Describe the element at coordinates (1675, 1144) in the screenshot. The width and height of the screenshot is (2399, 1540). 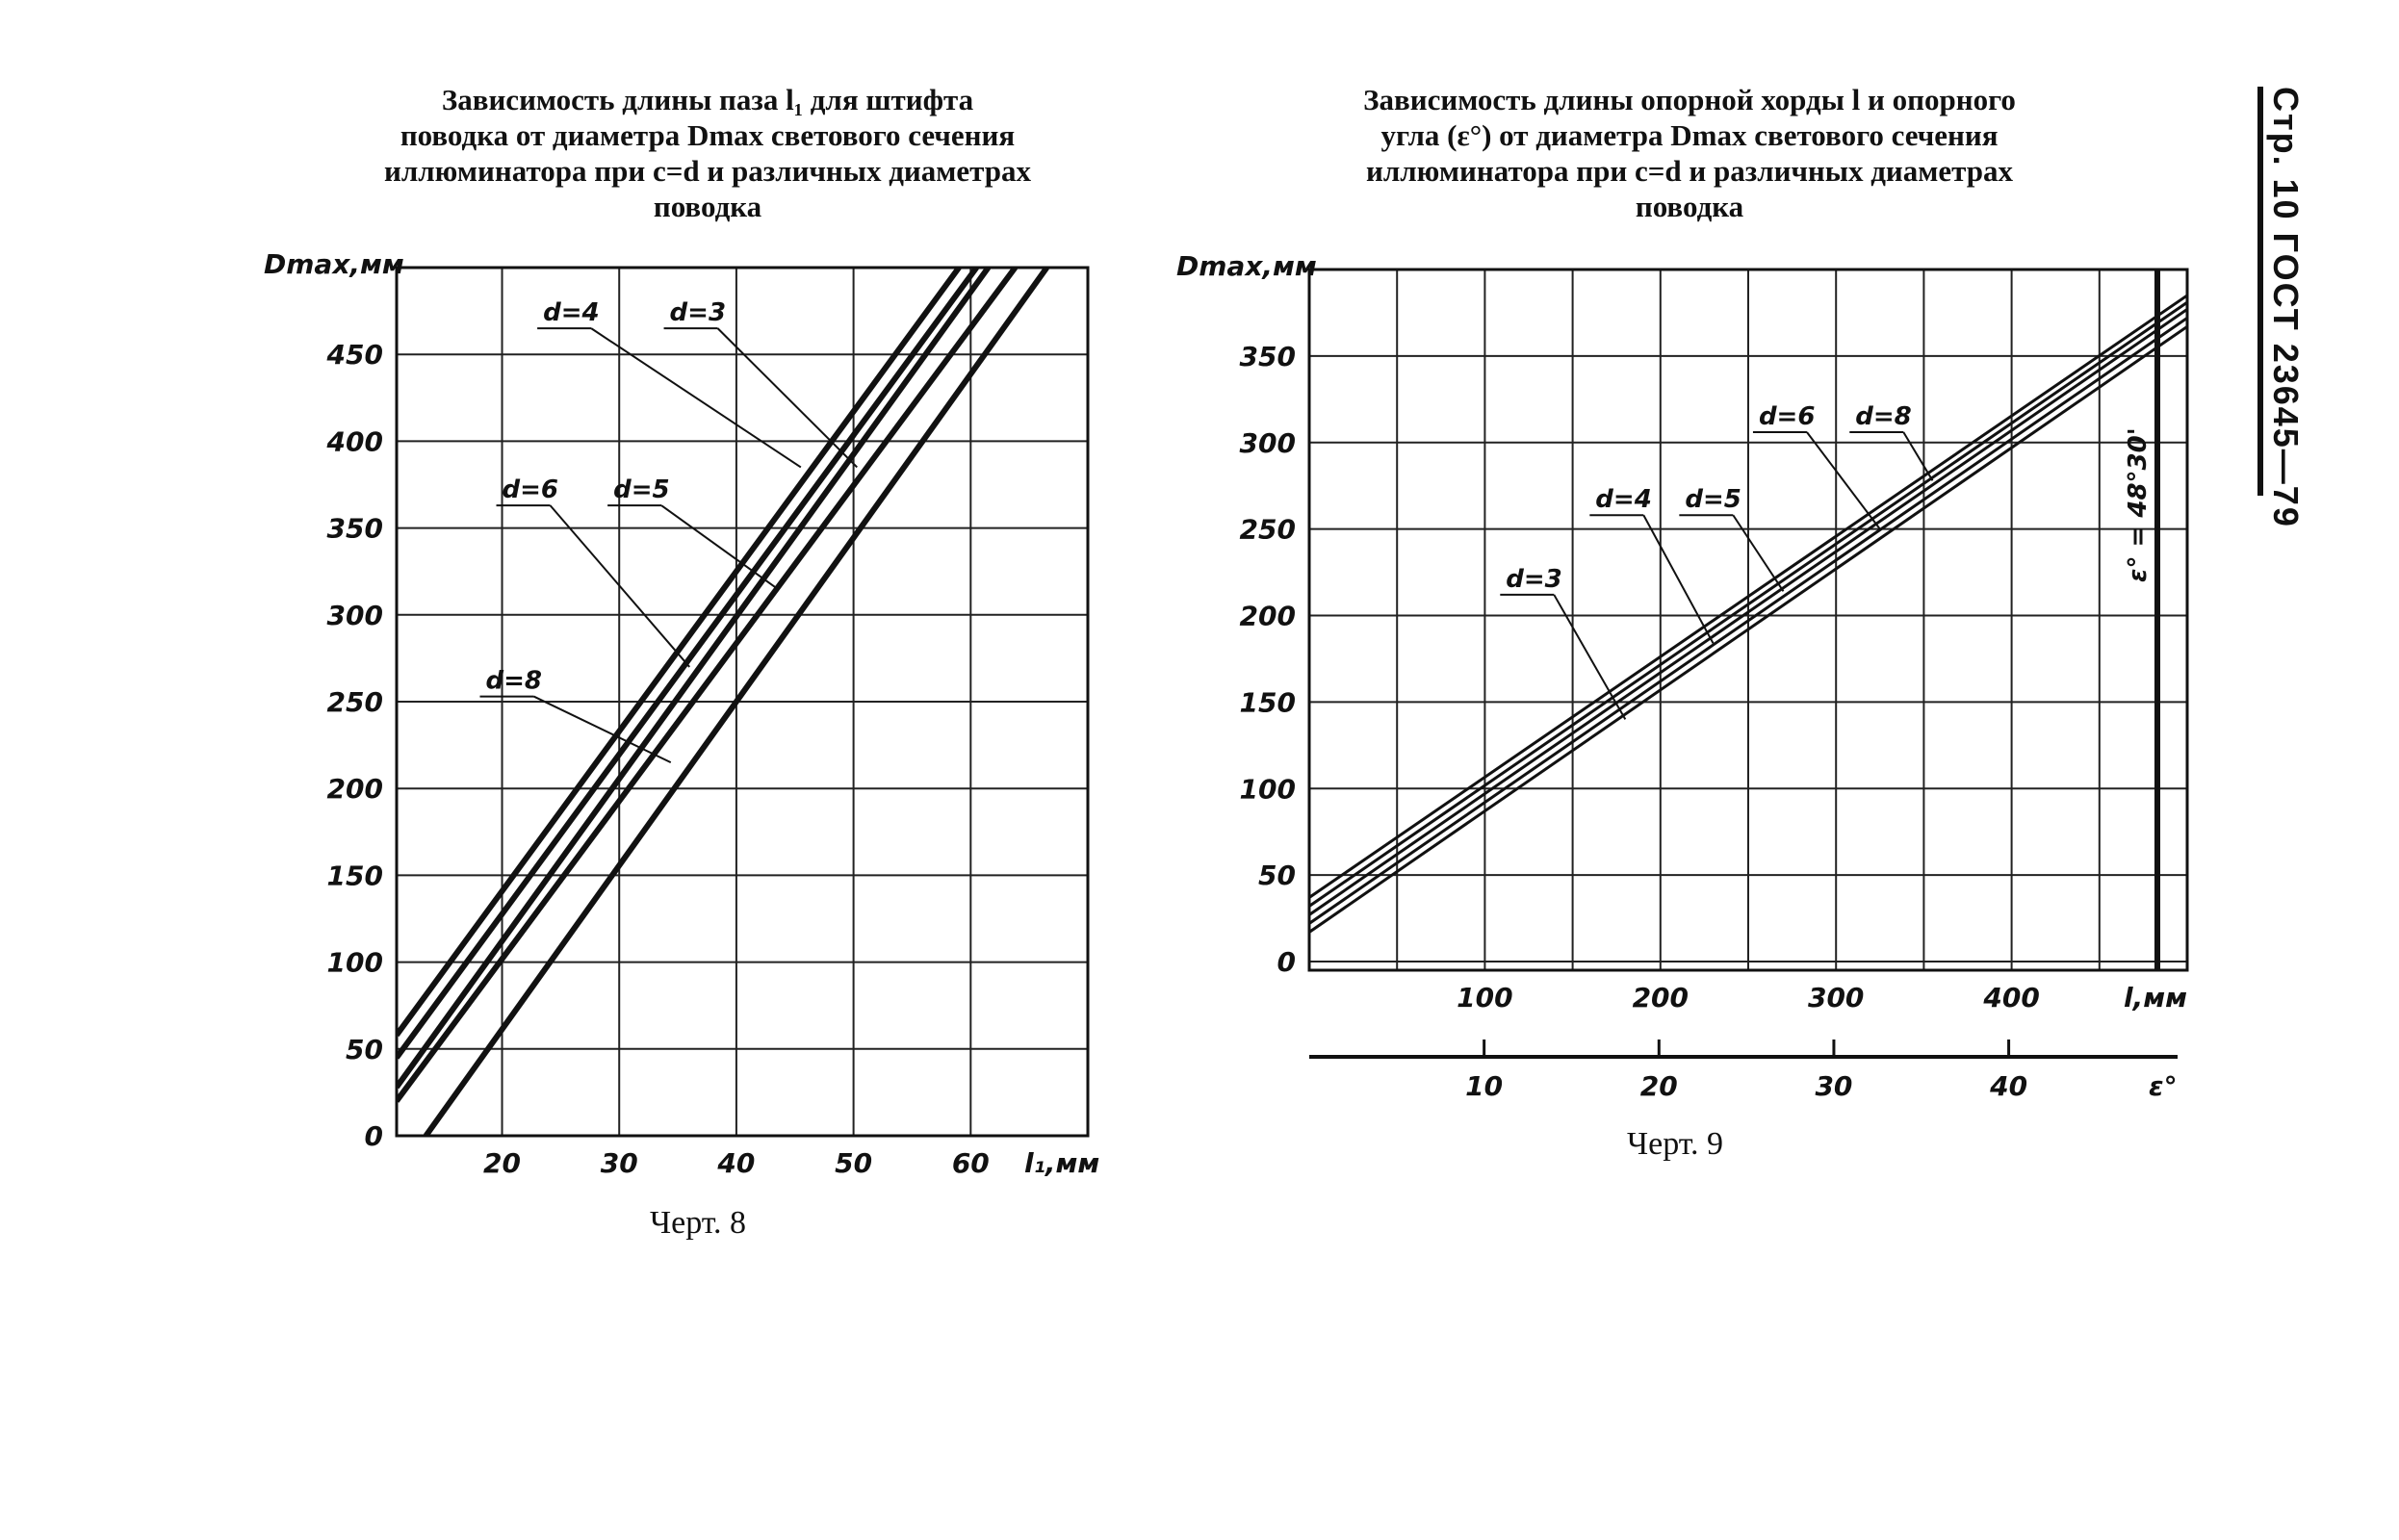
I see `chart9-caption: Черт. 9` at that location.